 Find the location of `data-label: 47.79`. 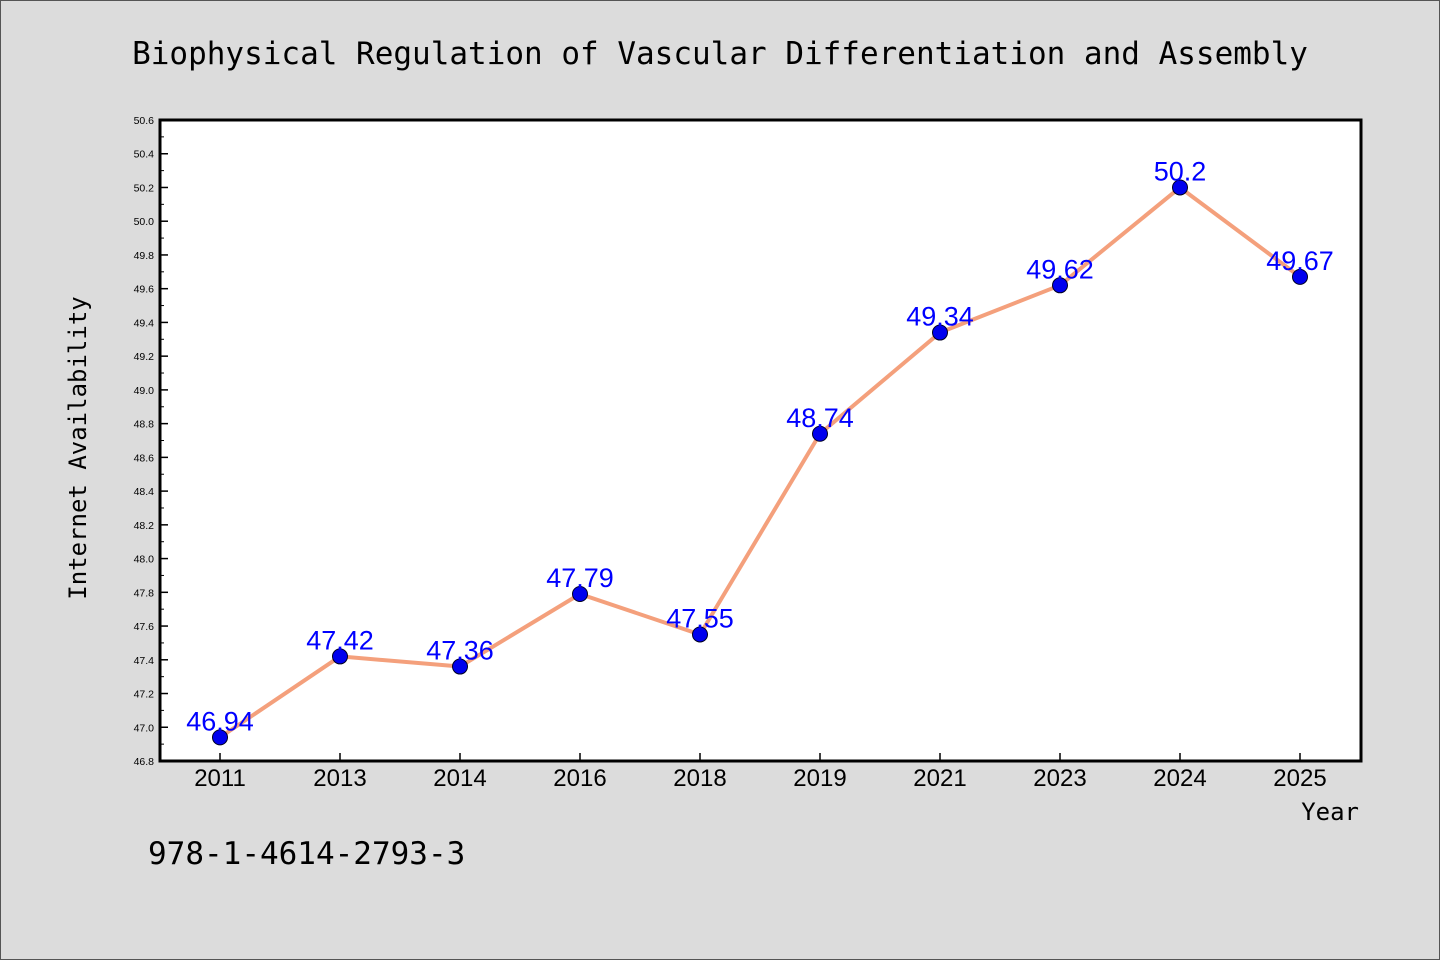

data-label: 47.79 is located at coordinates (580, 578).